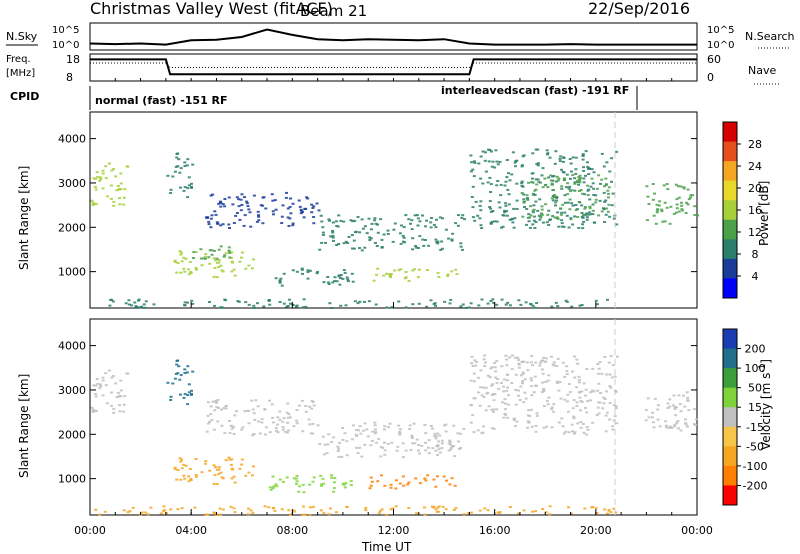  Describe the element at coordinates (69, 77) in the screenshot. I see `freq-tick-bottom: 8` at that location.